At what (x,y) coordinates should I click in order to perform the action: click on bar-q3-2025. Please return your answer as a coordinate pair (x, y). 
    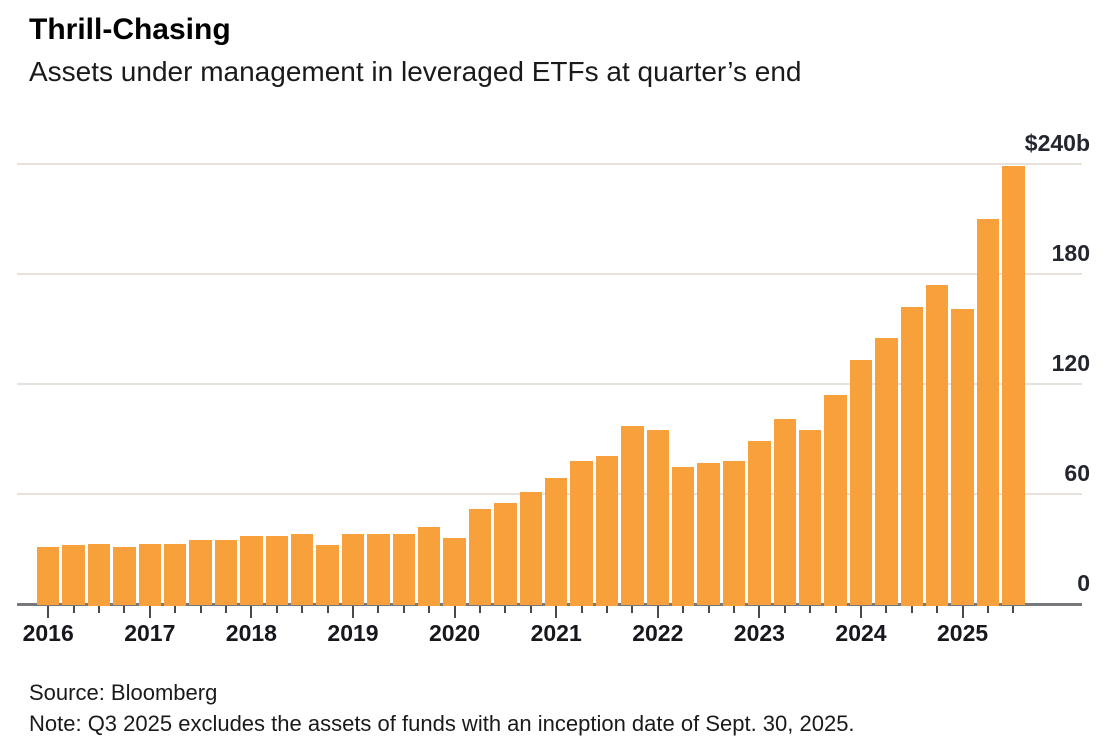
    Looking at the image, I should click on (1013, 385).